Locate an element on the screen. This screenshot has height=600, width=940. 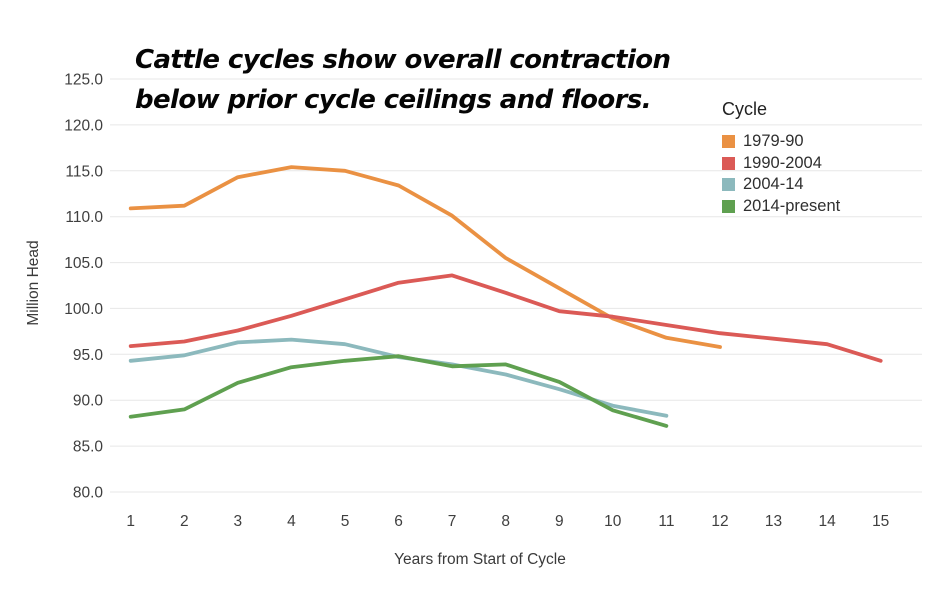
x-tick-label-11: 11 is located at coordinates (666, 521).